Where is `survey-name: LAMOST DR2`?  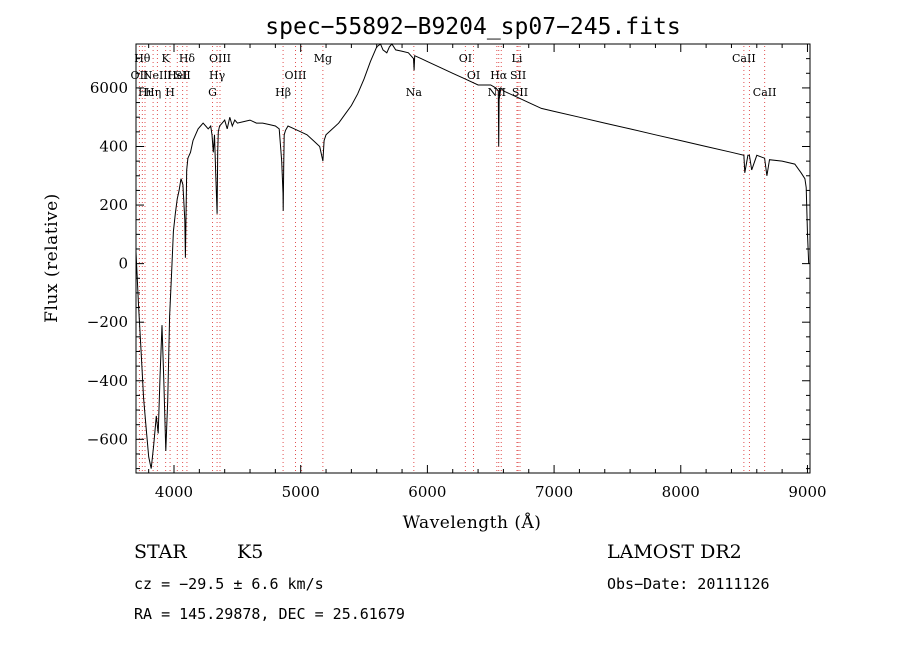 survey-name: LAMOST DR2 is located at coordinates (674, 552).